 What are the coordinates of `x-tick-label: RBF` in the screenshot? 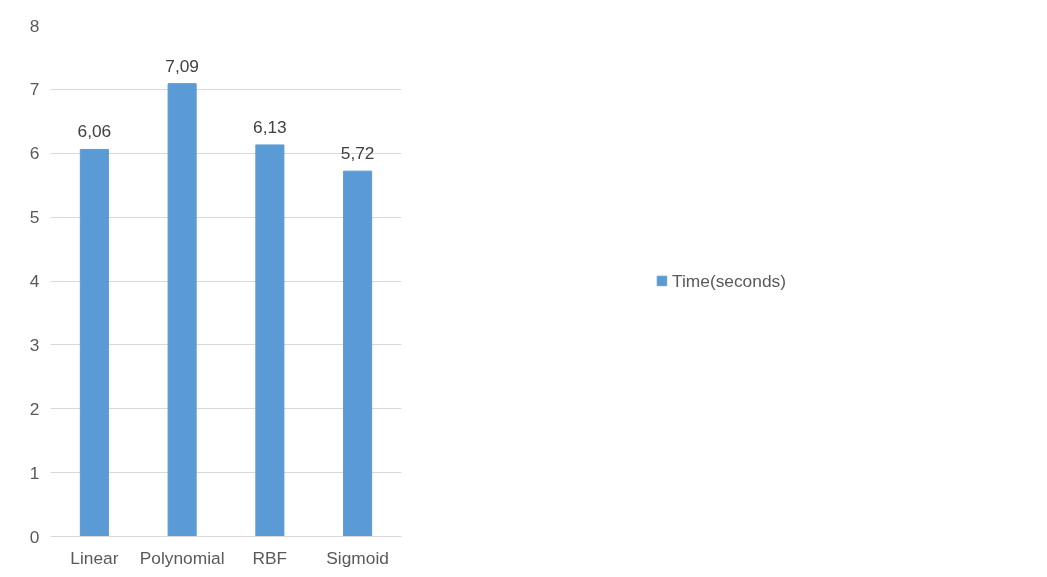 It's located at (270, 557).